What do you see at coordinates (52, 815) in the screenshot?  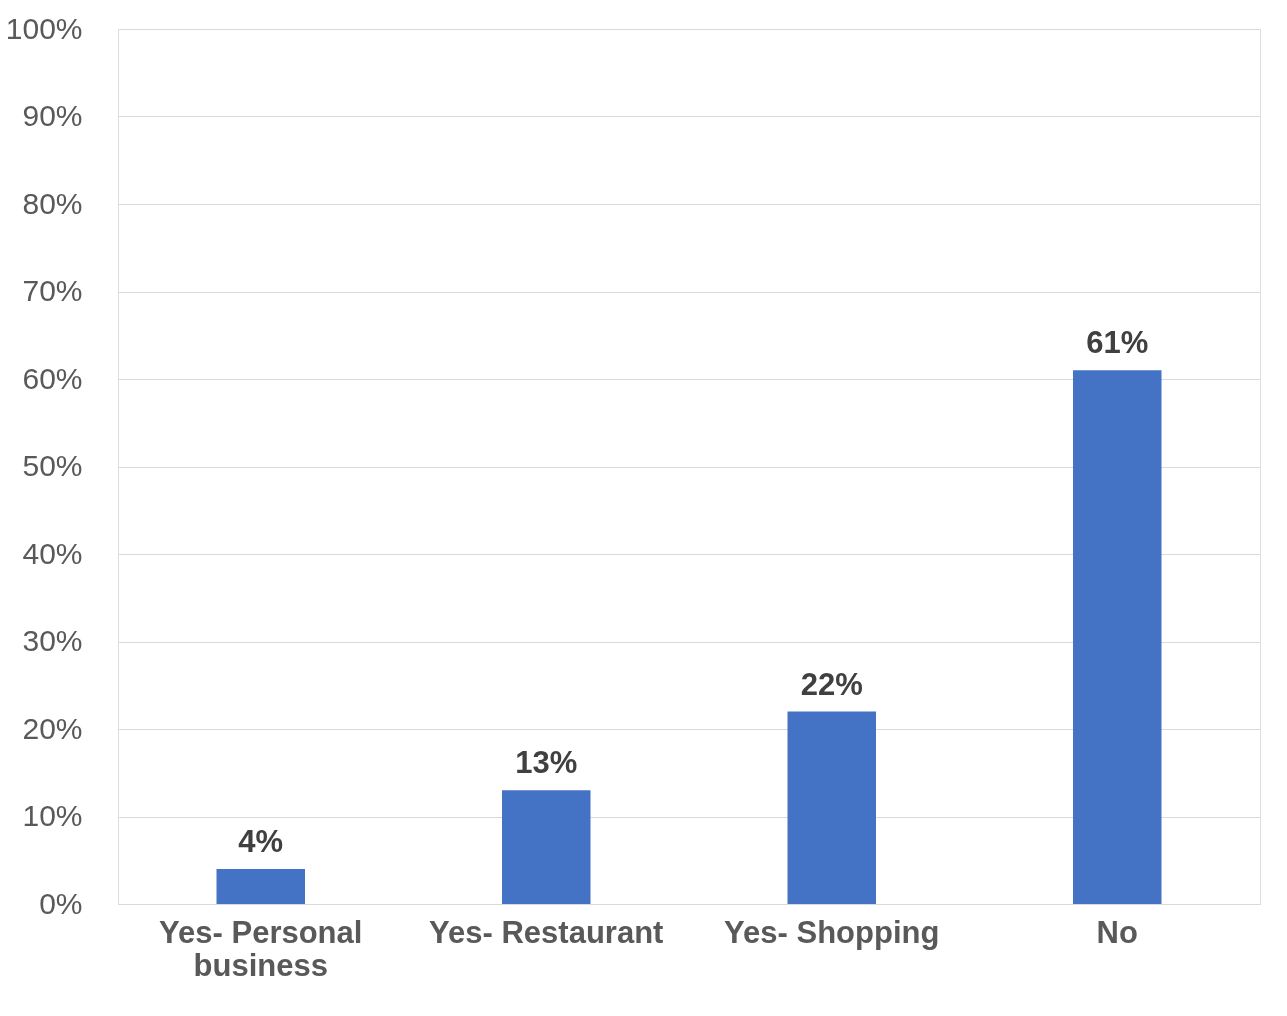 I see `y-tick-label: 10%` at bounding box center [52, 815].